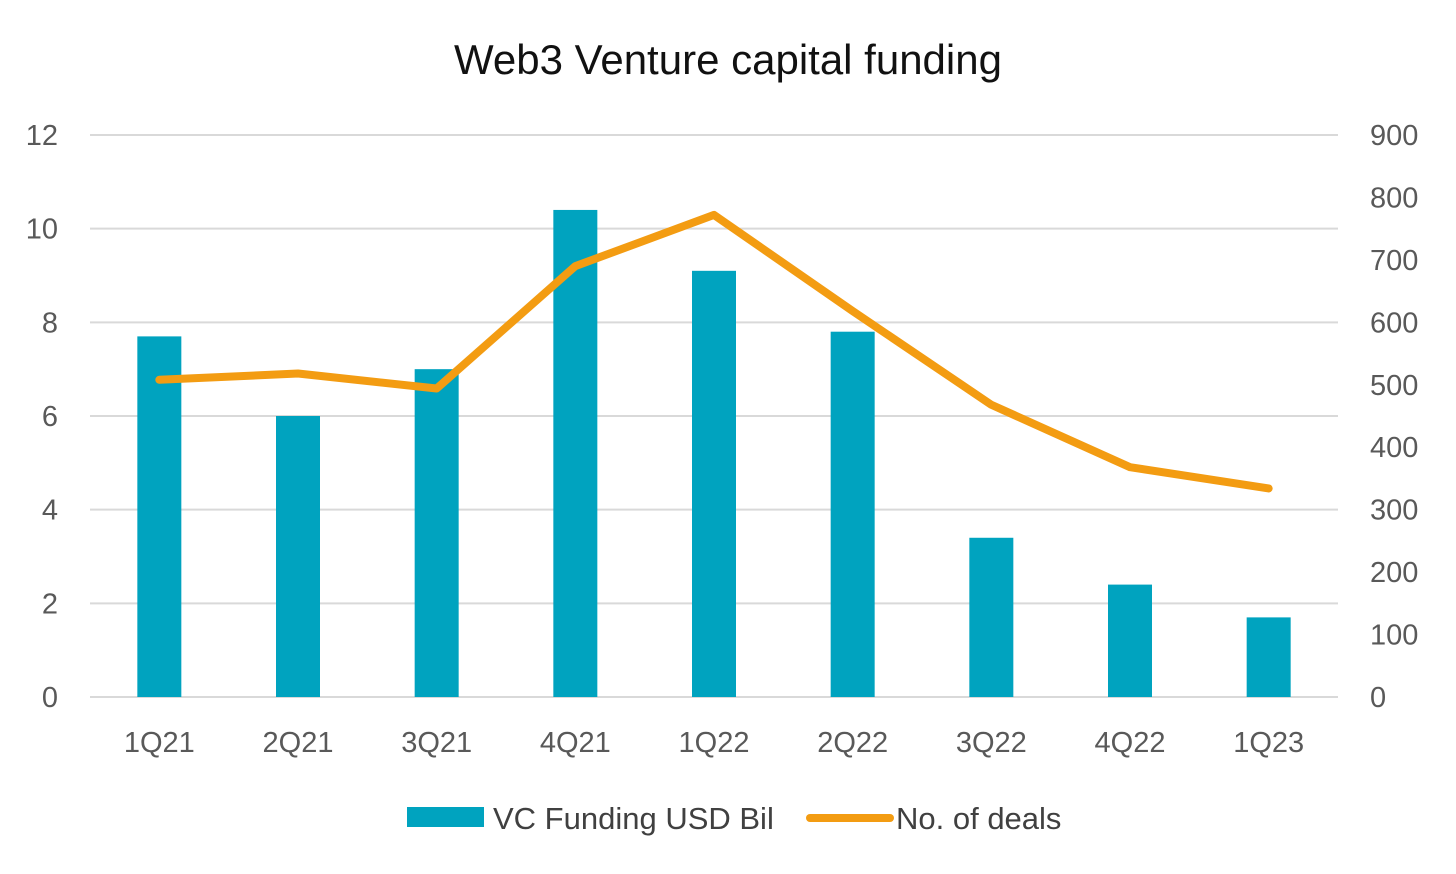 The width and height of the screenshot is (1456, 874). I want to click on x-axis-tick-label: 1Q22, so click(714, 743).